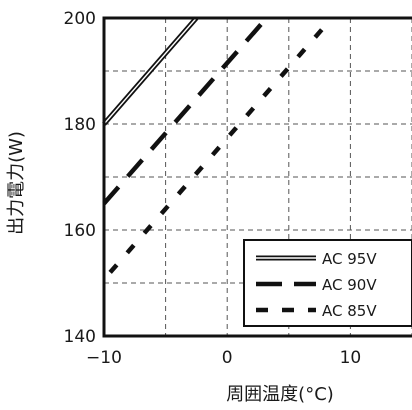  What do you see at coordinates (227, 358) in the screenshot?
I see `x-tick-label: 0` at bounding box center [227, 358].